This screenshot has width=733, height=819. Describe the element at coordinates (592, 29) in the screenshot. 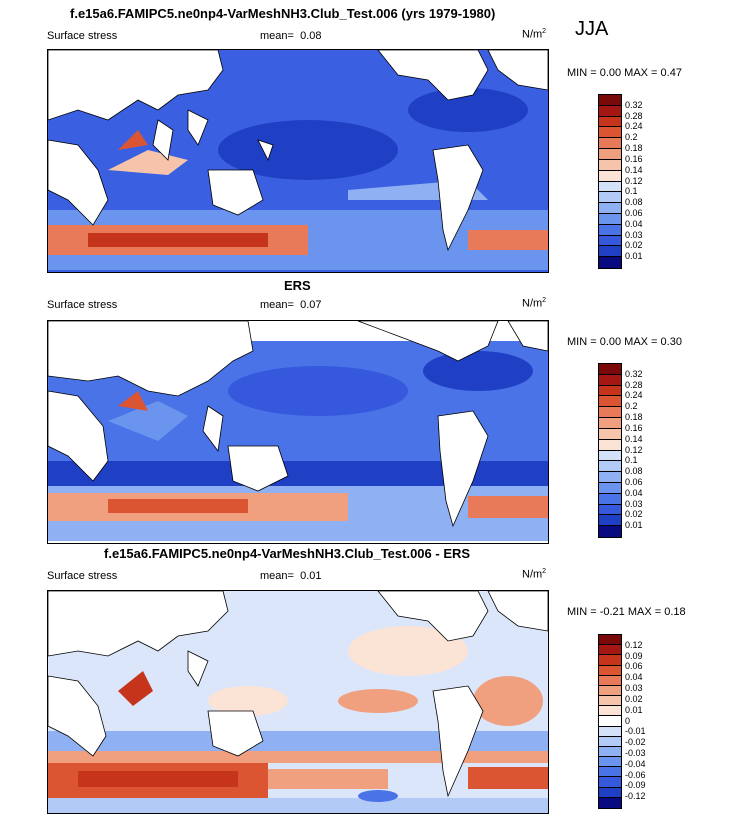

I see `season-label: JJA` at that location.